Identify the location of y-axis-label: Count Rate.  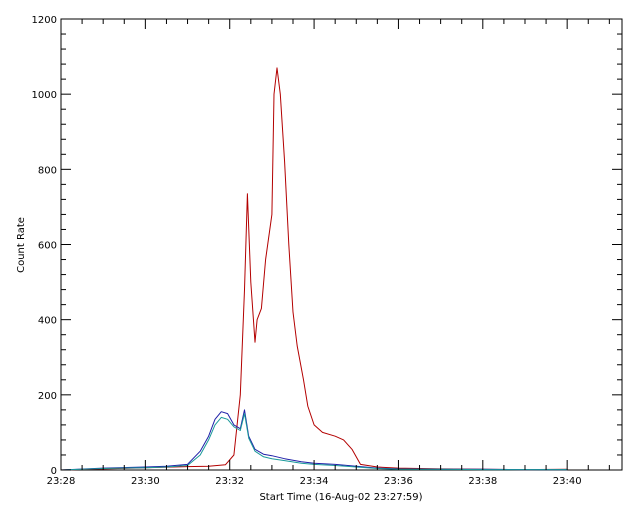
(21, 245).